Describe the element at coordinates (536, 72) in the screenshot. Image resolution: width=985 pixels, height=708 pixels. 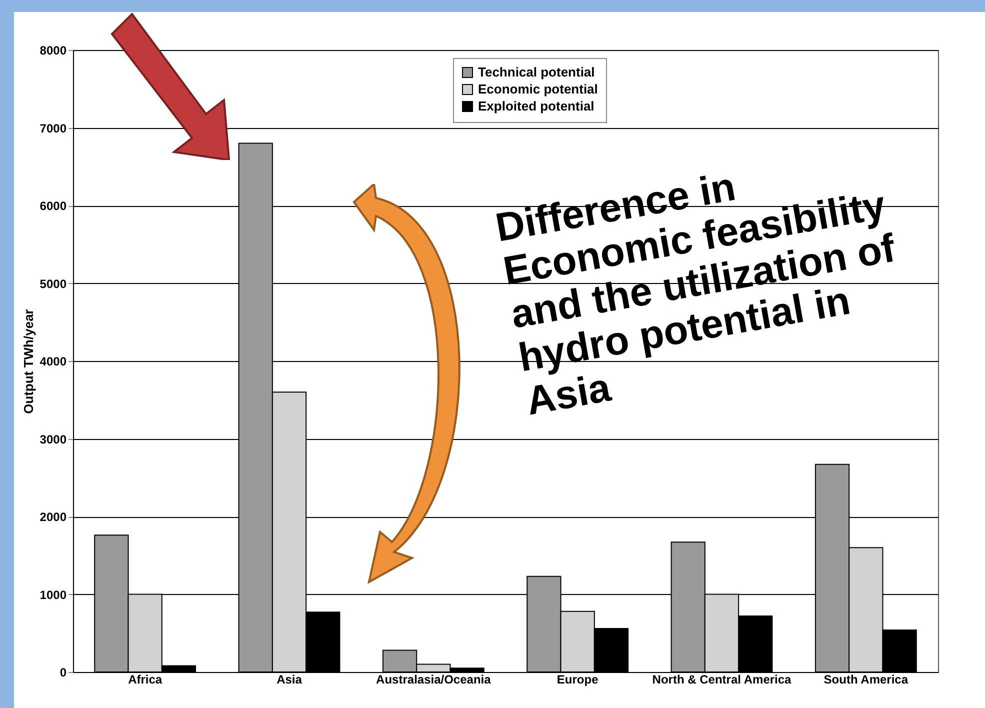
I see `legend-label: Technical potential` at that location.